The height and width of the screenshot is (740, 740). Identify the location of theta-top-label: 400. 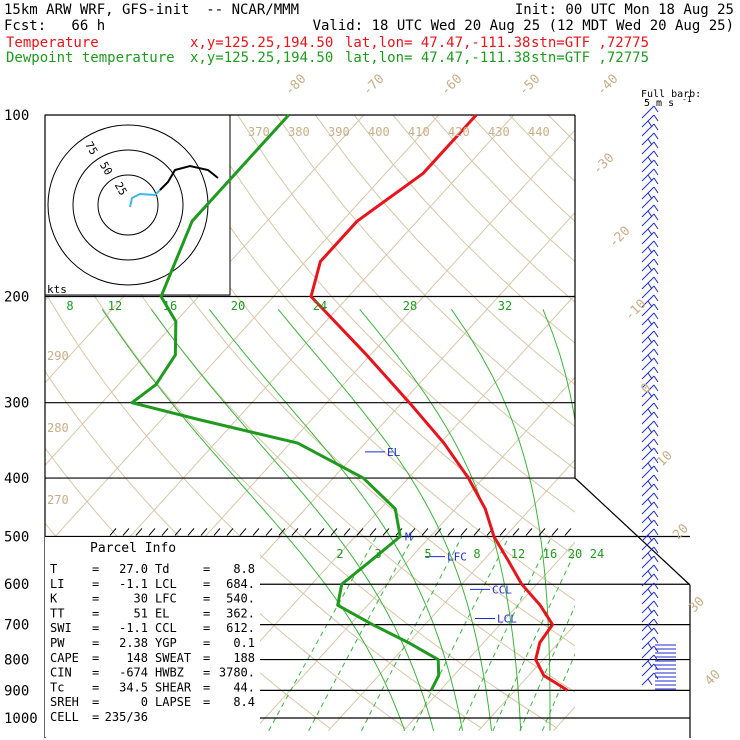
(379, 132).